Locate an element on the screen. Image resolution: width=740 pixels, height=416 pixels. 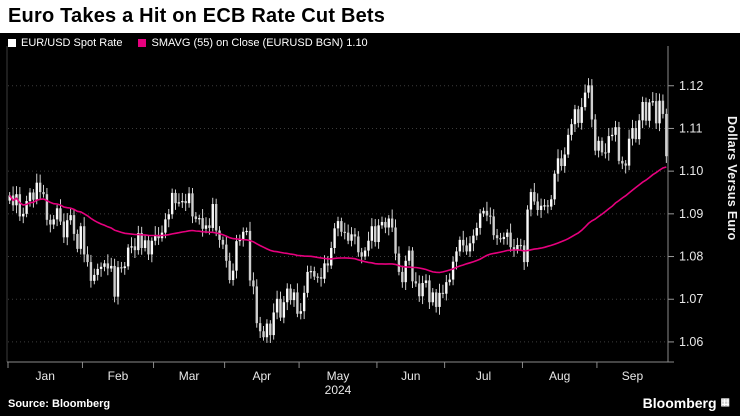
bloomberg-logo: Bloomberg ▦ is located at coordinates (686, 403).